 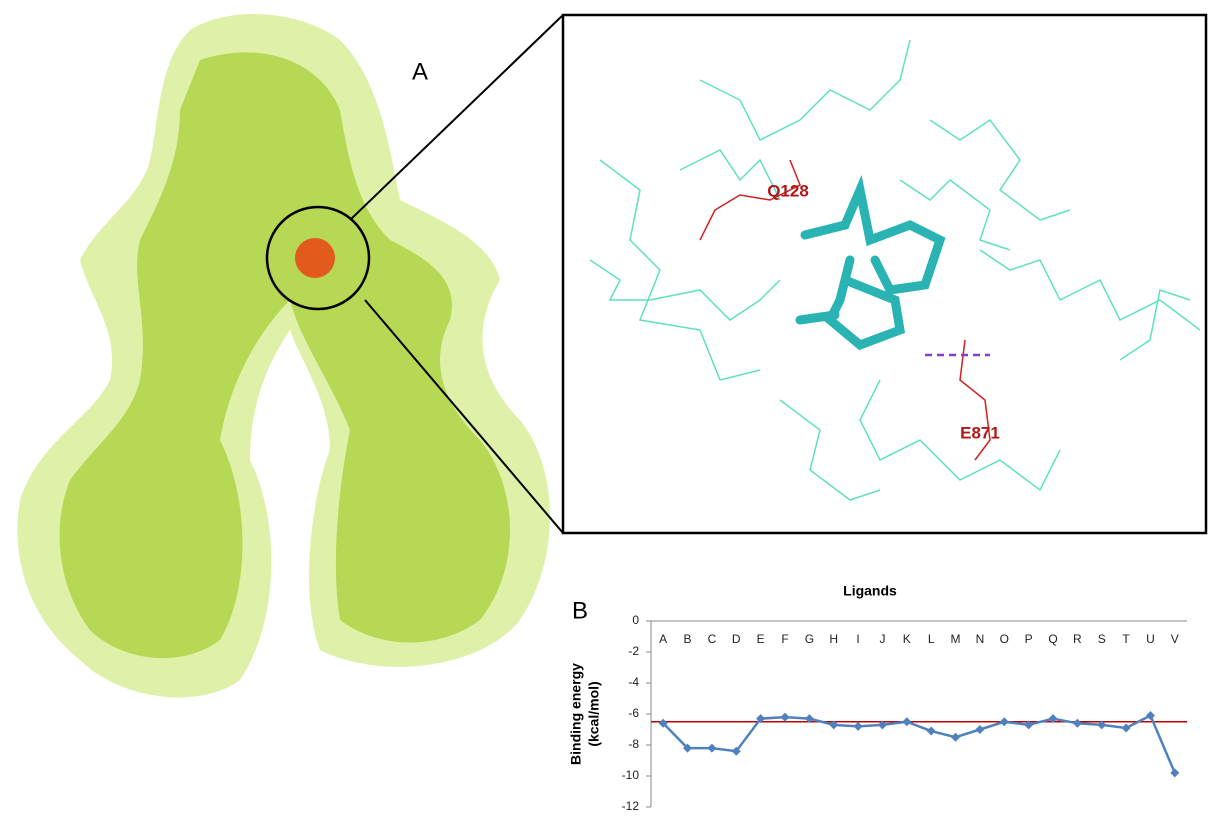 I want to click on x-tick-label: V, so click(x=1175, y=639).